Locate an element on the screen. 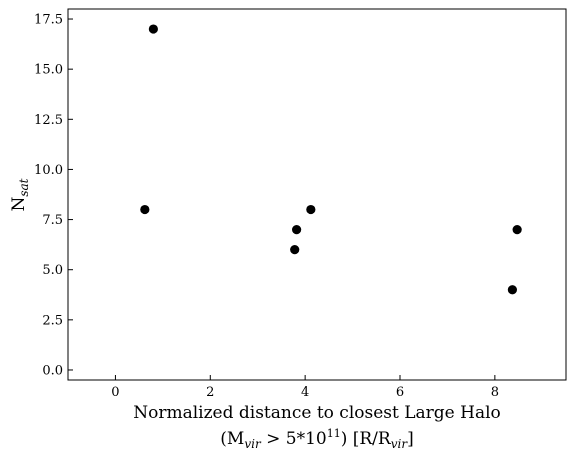 The width and height of the screenshot is (573, 458). x-tick-label: 4 is located at coordinates (305, 392).